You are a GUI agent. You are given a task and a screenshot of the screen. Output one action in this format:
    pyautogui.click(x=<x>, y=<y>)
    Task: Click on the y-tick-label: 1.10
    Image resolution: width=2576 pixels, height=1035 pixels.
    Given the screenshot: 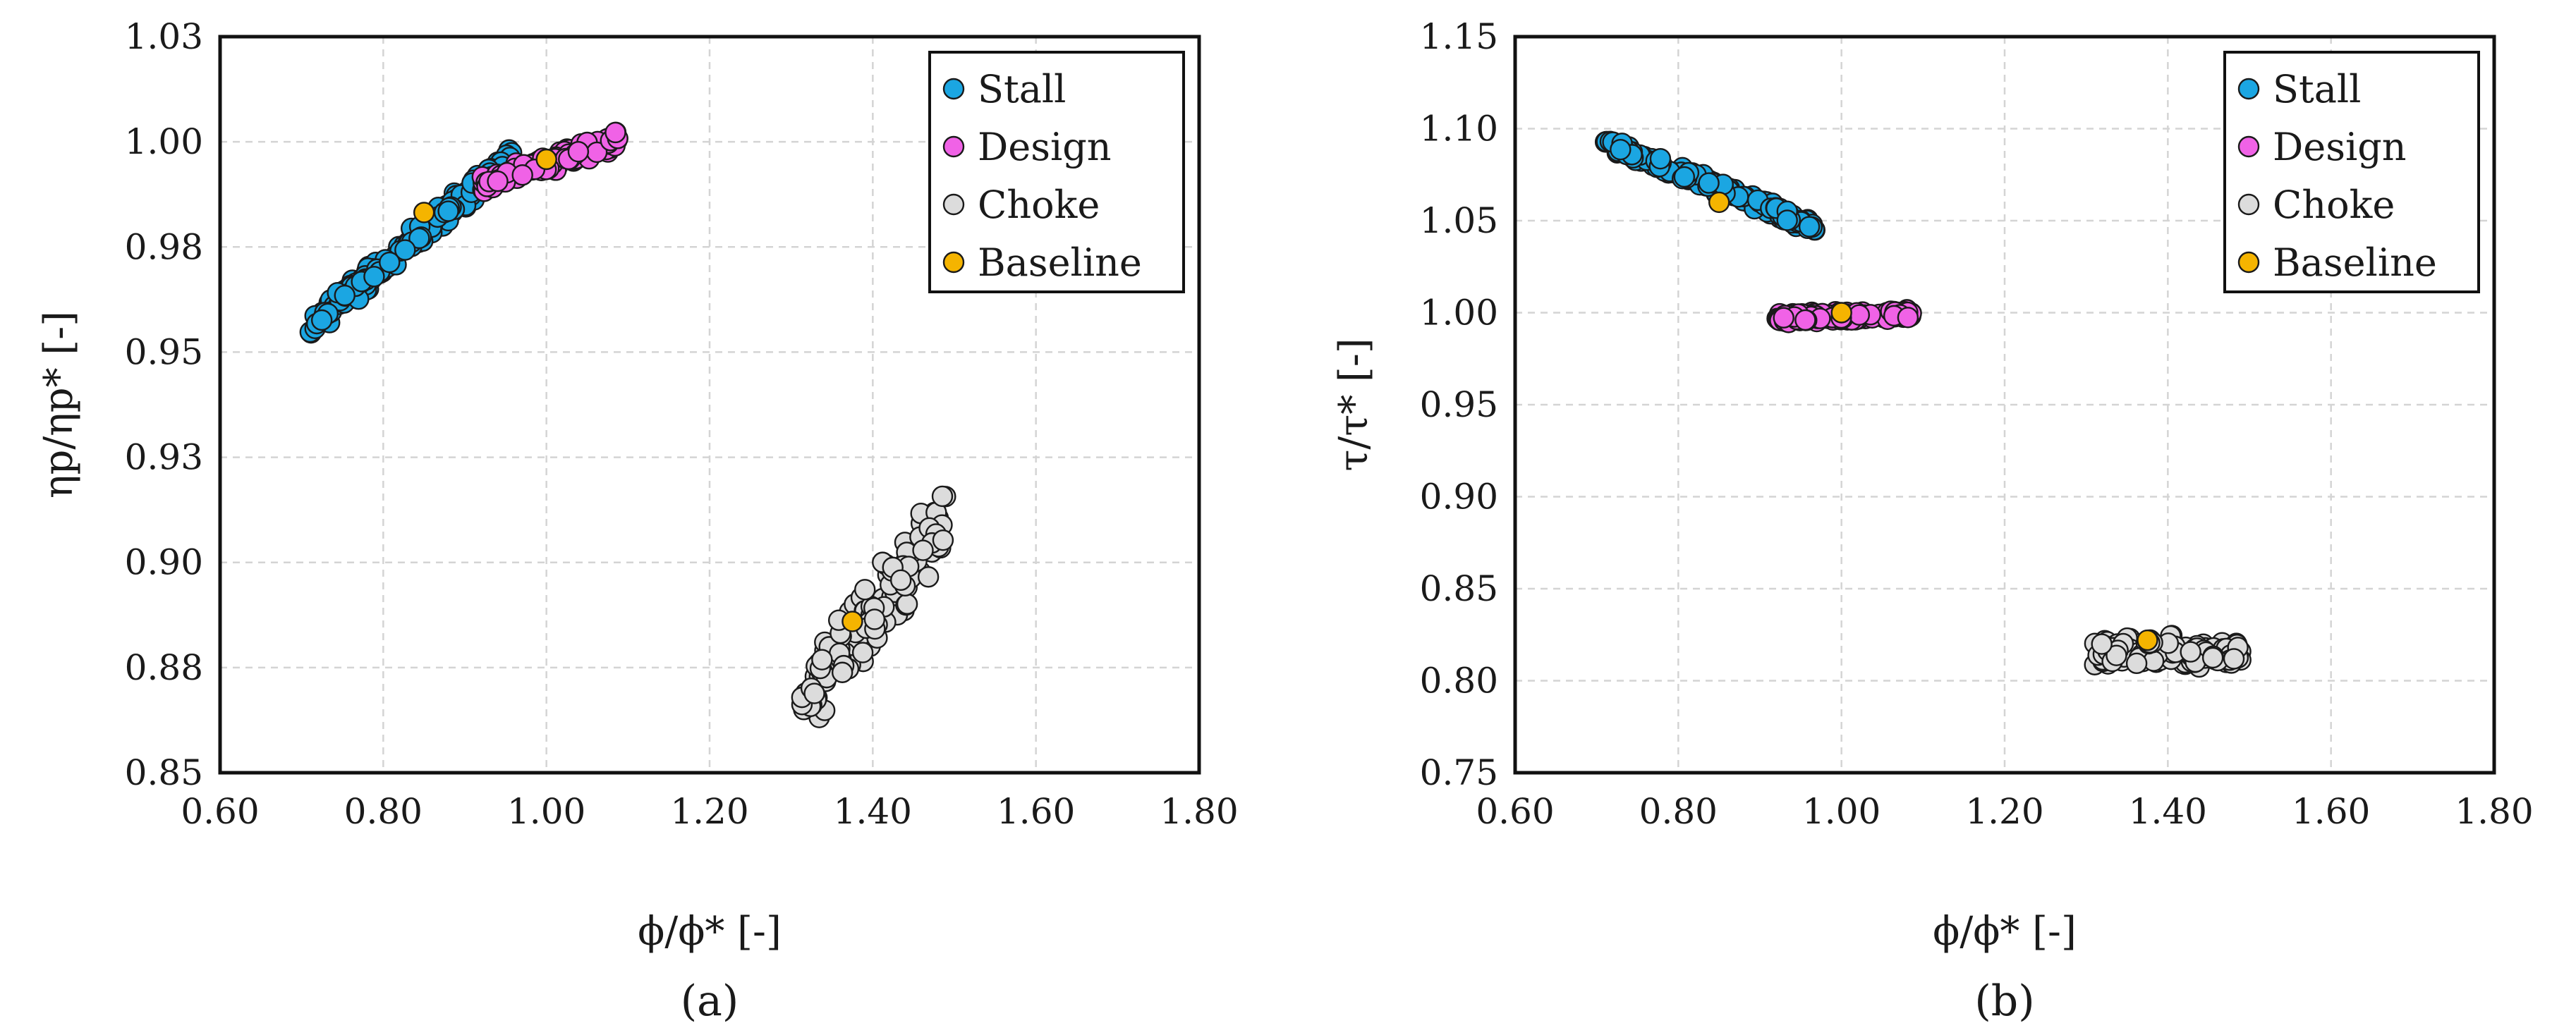 What is the action you would take?
    pyautogui.click(x=1459, y=129)
    